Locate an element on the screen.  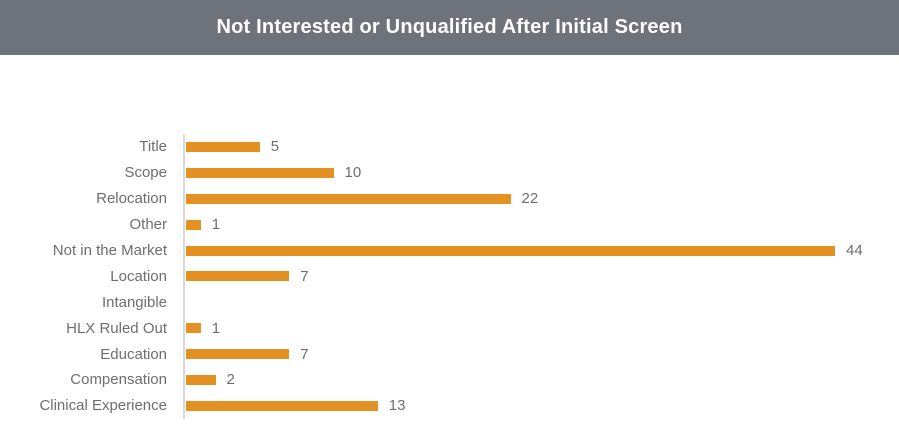
bar-row: Not in the Market 44 is located at coordinates (449, 250).